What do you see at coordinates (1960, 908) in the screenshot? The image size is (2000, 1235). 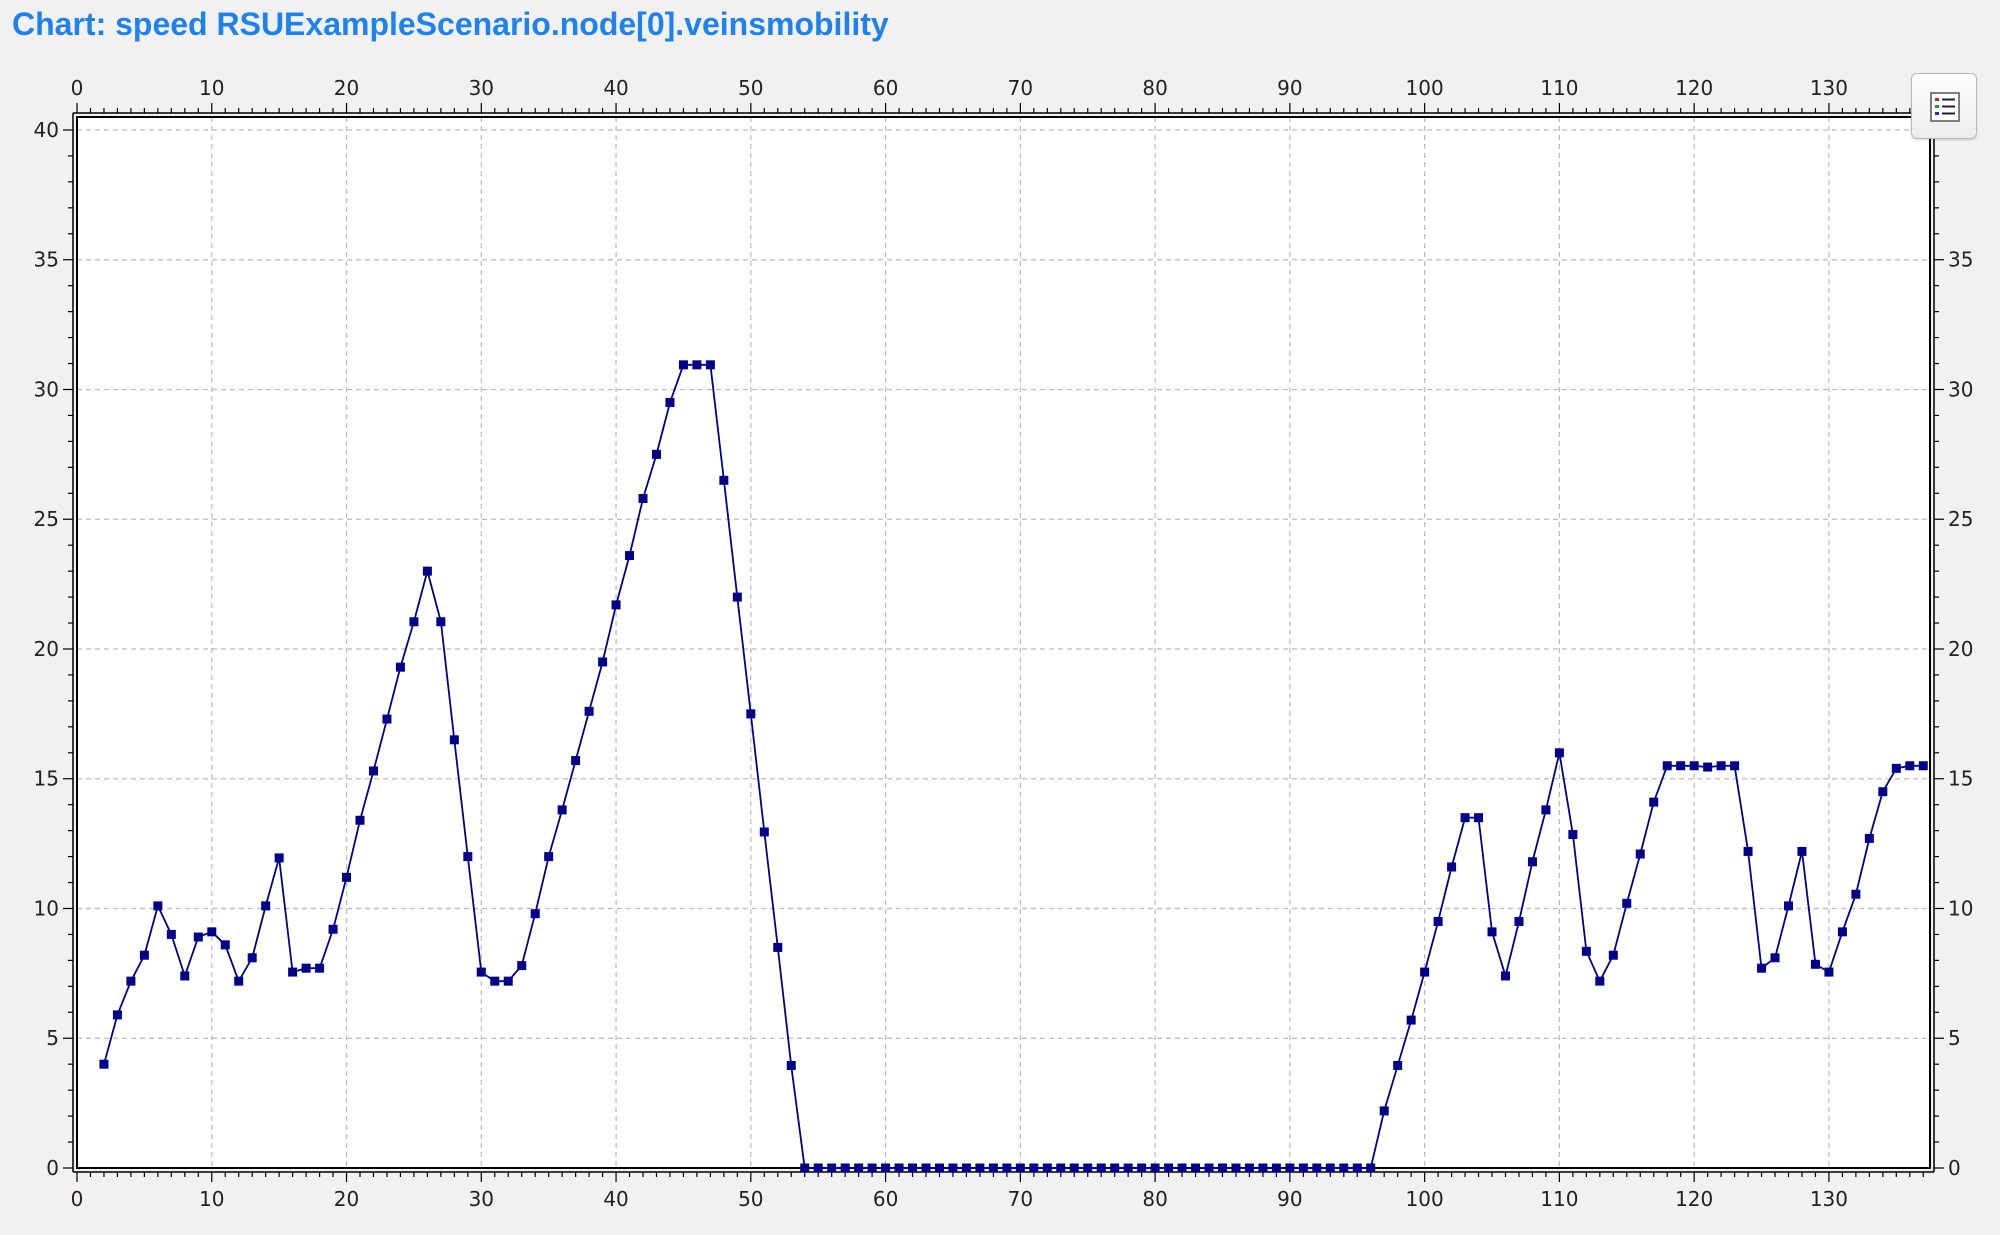 I see `y-tick-label-right: 10` at bounding box center [1960, 908].